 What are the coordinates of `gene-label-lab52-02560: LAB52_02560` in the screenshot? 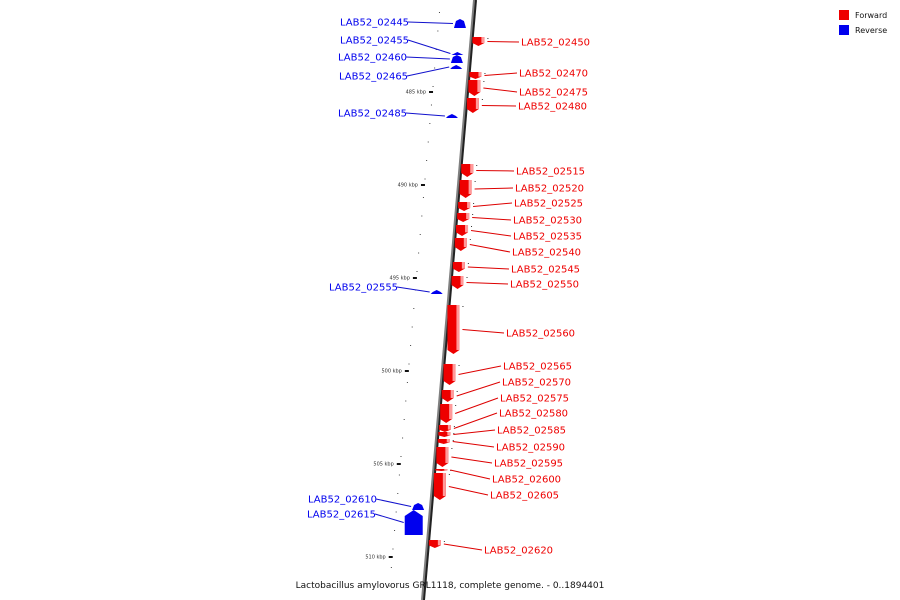 It's located at (540, 334).